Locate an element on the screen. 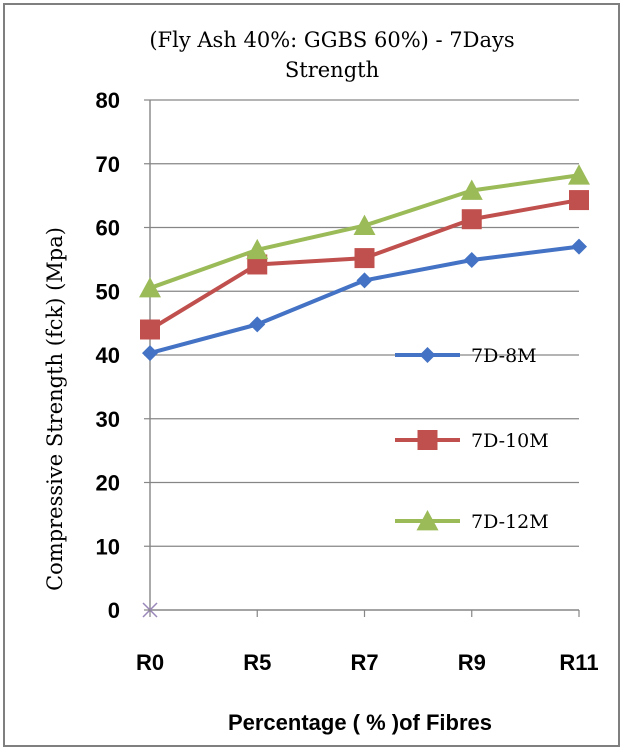 This screenshot has height=752, width=625. data-point-7D-12M-R0 is located at coordinates (150, 287).